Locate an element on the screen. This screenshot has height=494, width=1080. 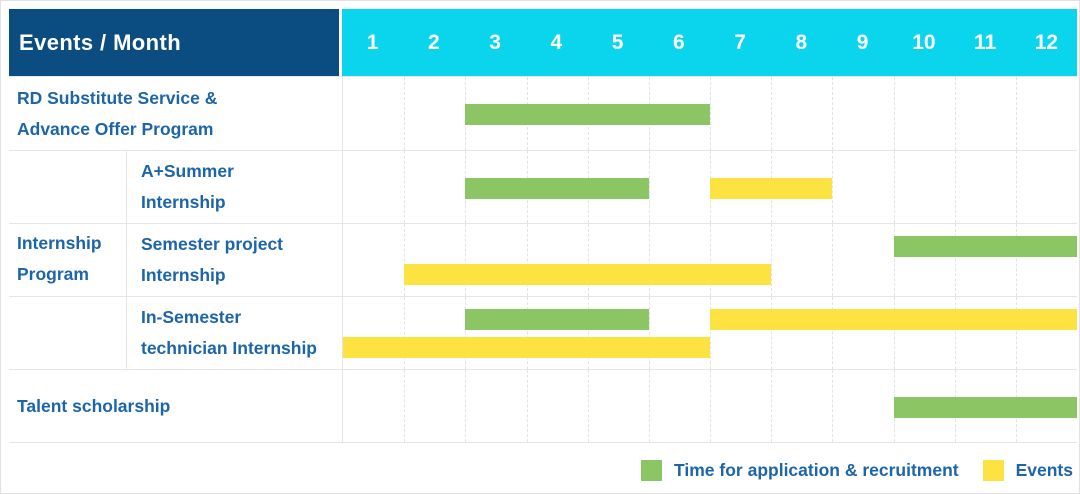
yellow-swatch-icon is located at coordinates (993, 470).